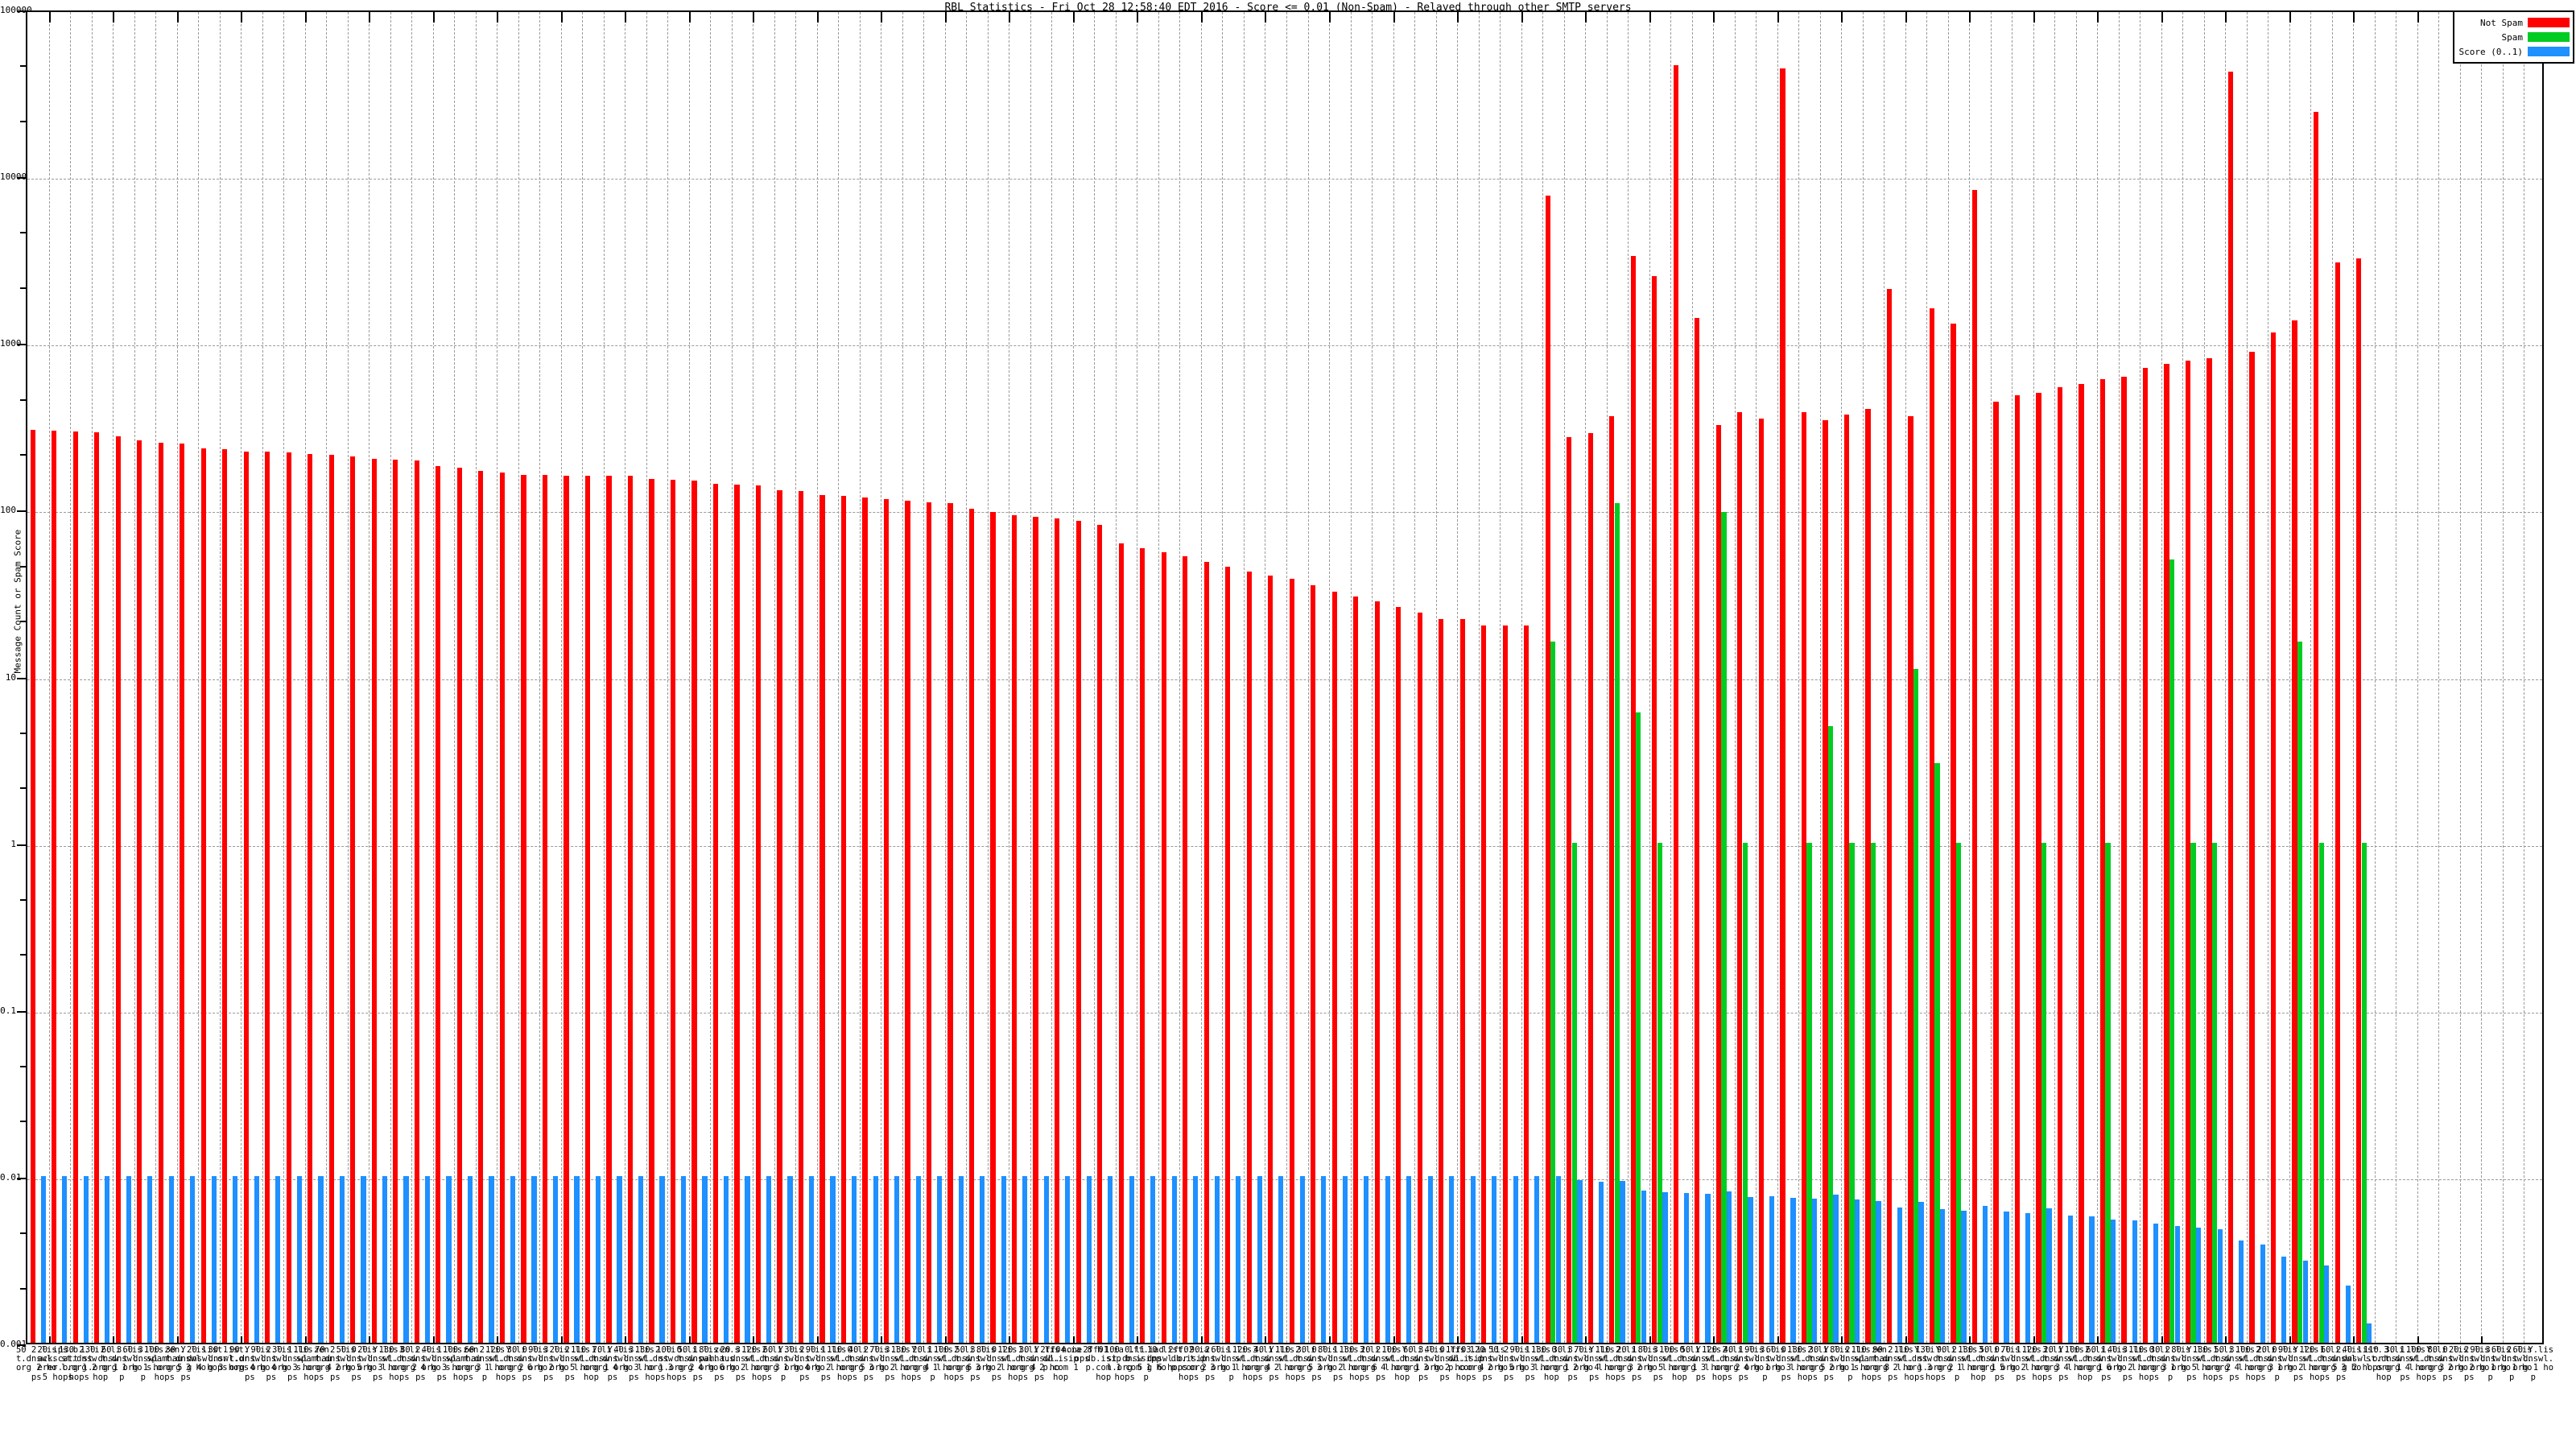 The height and width of the screenshot is (1449, 2576). What do you see at coordinates (1530, 1363) in the screenshot?
I see `x-axis-label: 90 1.list.dnswl.org 3 hops` at bounding box center [1530, 1363].